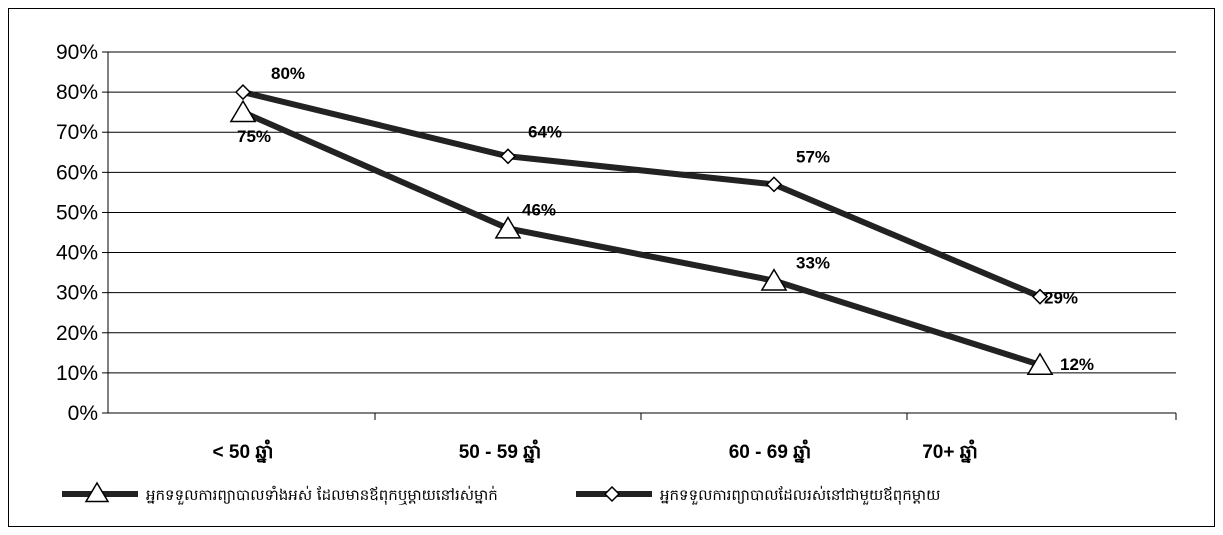 Image resolution: width=1223 pixels, height=535 pixels. What do you see at coordinates (800, 495) in the screenshot?
I see `legend-label: អ្នកទទួលការព្យាបាលដែលរស់នៅជាមួយឪពុកម្ដាយ` at bounding box center [800, 495].